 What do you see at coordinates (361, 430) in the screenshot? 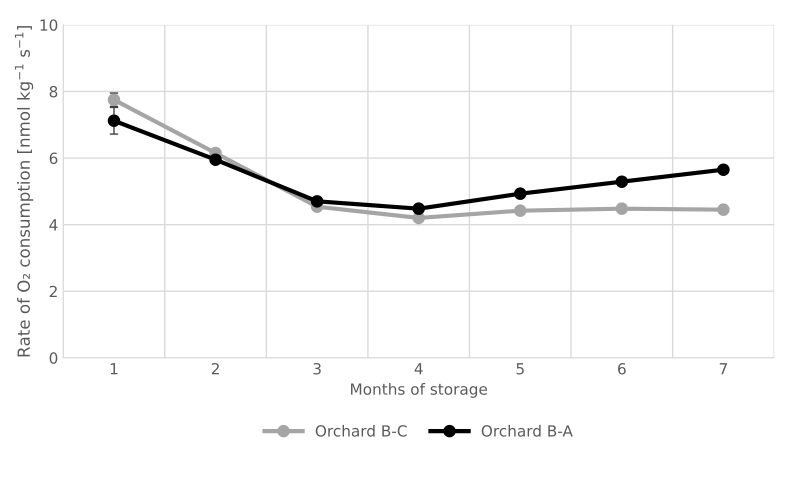
I see `legend-label: Orchard B-C` at bounding box center [361, 430].